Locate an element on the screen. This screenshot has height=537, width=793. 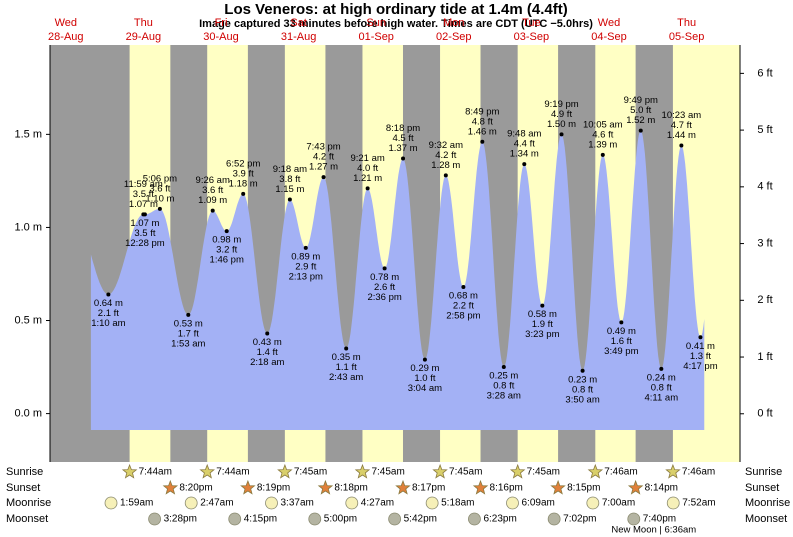
tide-label: 2.2 ft is located at coordinates (463, 306).